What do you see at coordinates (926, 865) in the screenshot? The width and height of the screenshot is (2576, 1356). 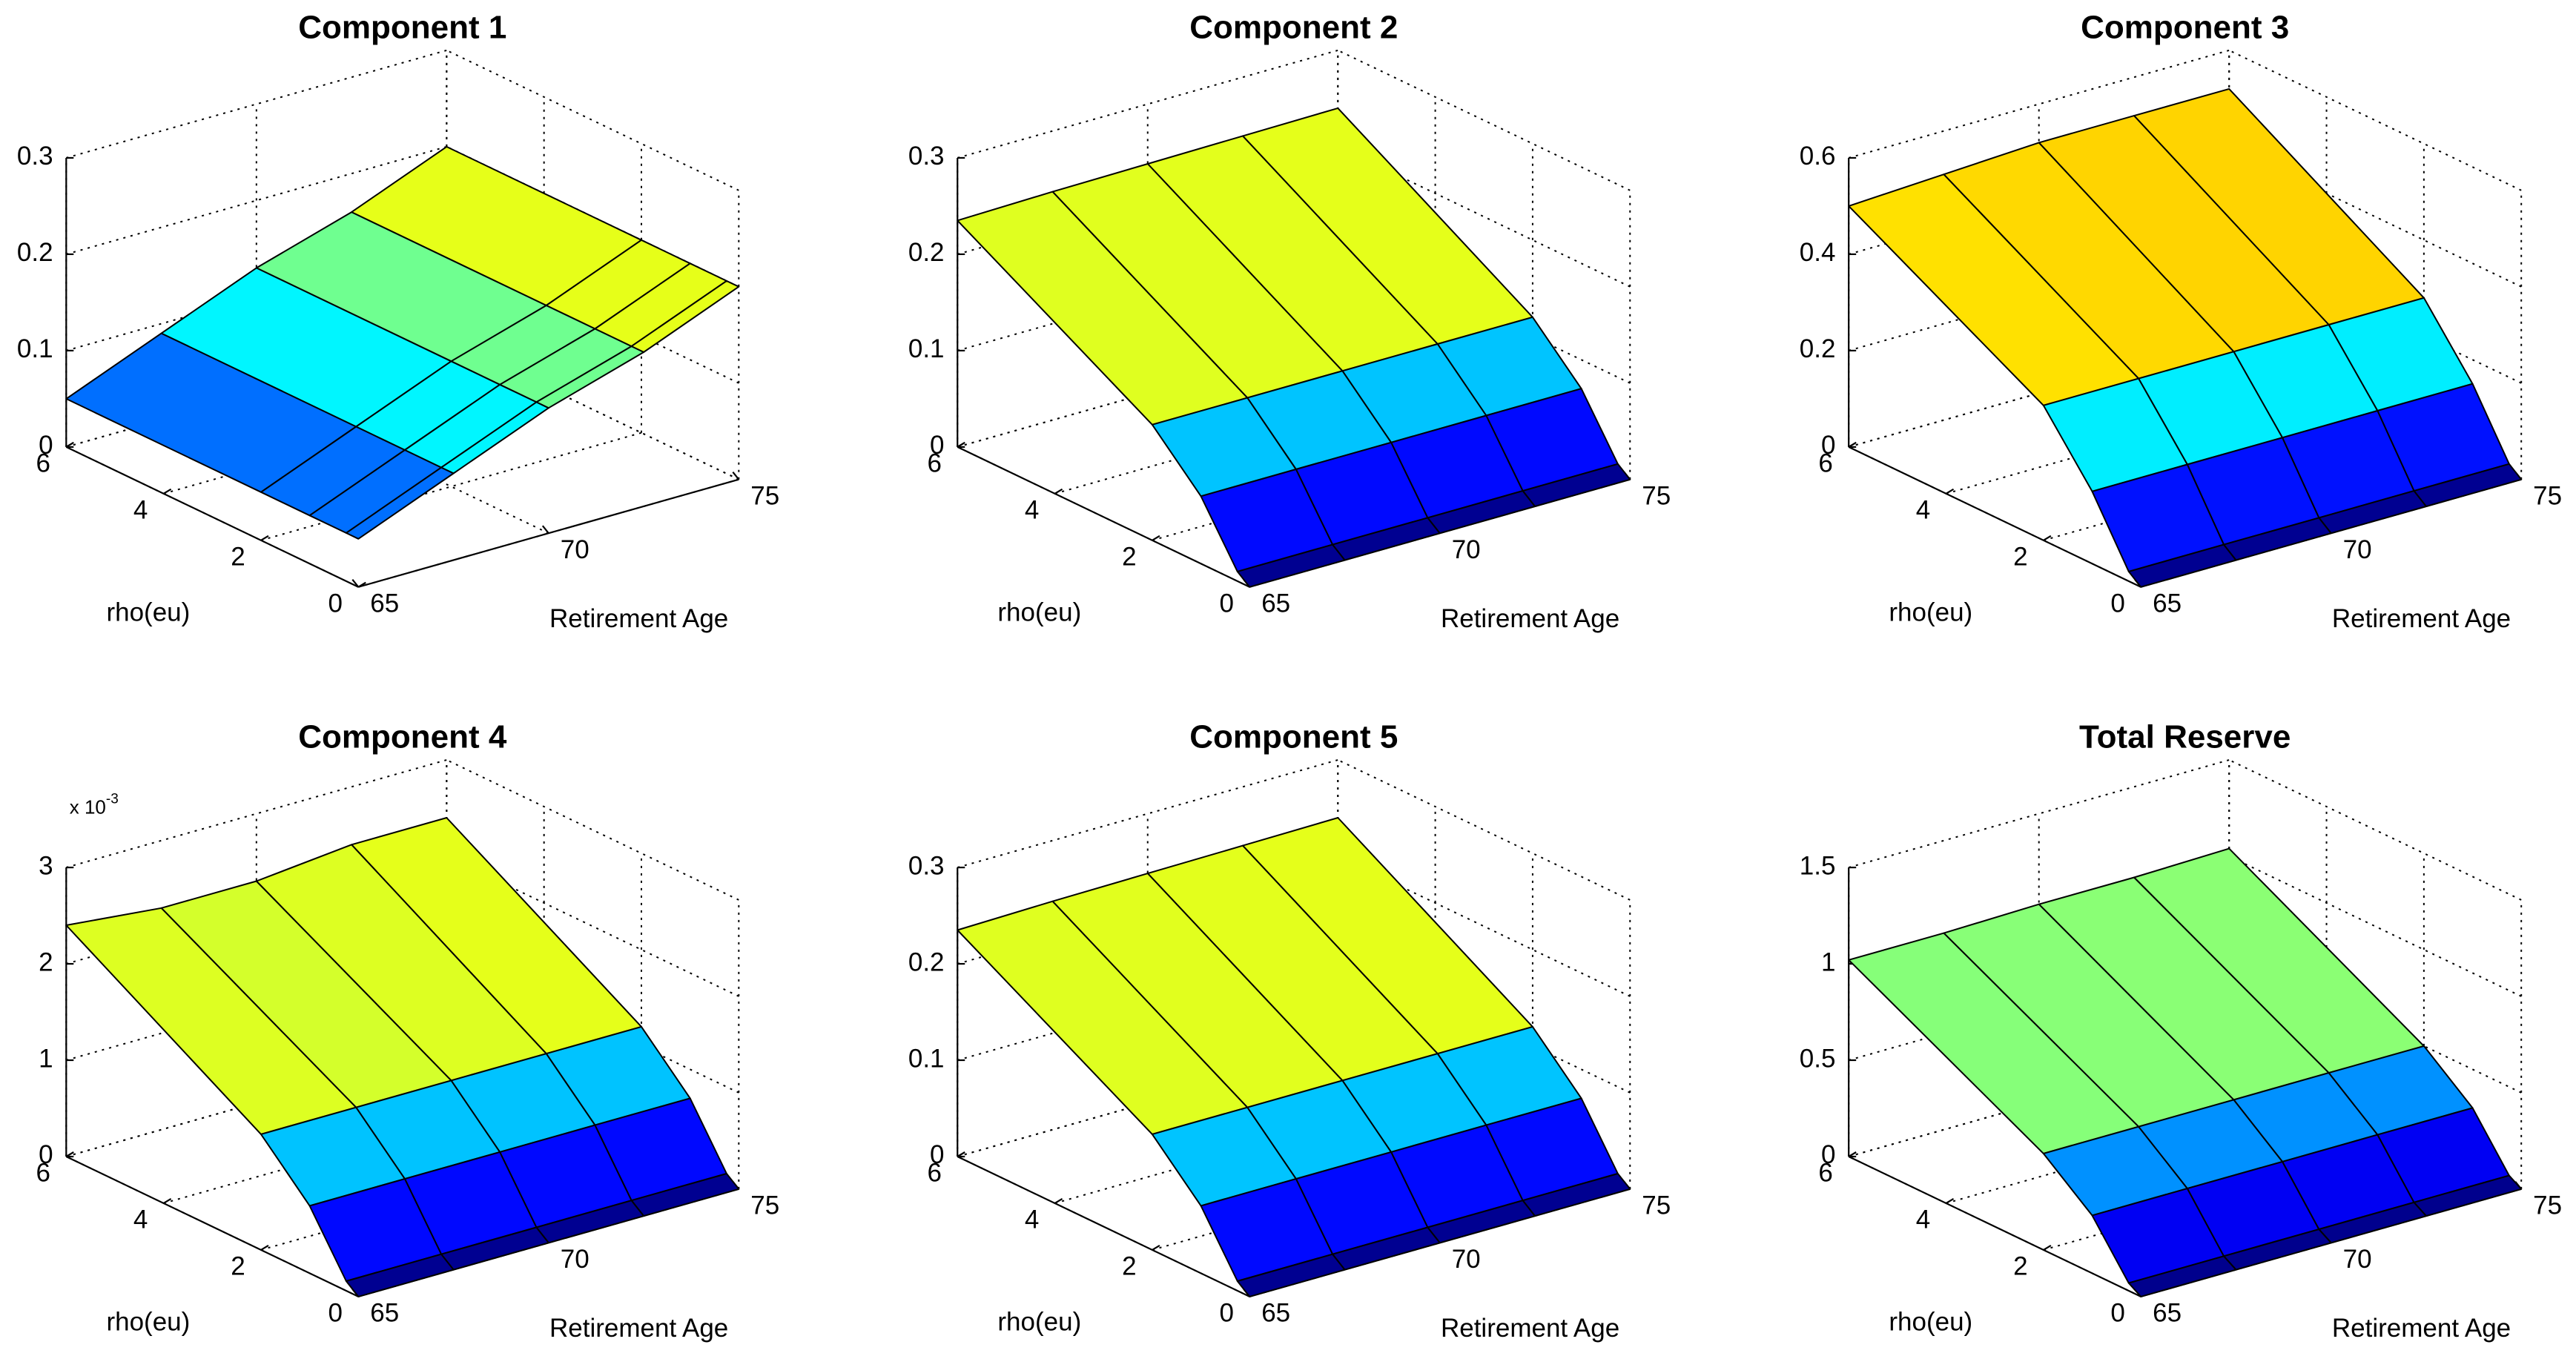 I see `z-tick-label: 0.3` at bounding box center [926, 865].